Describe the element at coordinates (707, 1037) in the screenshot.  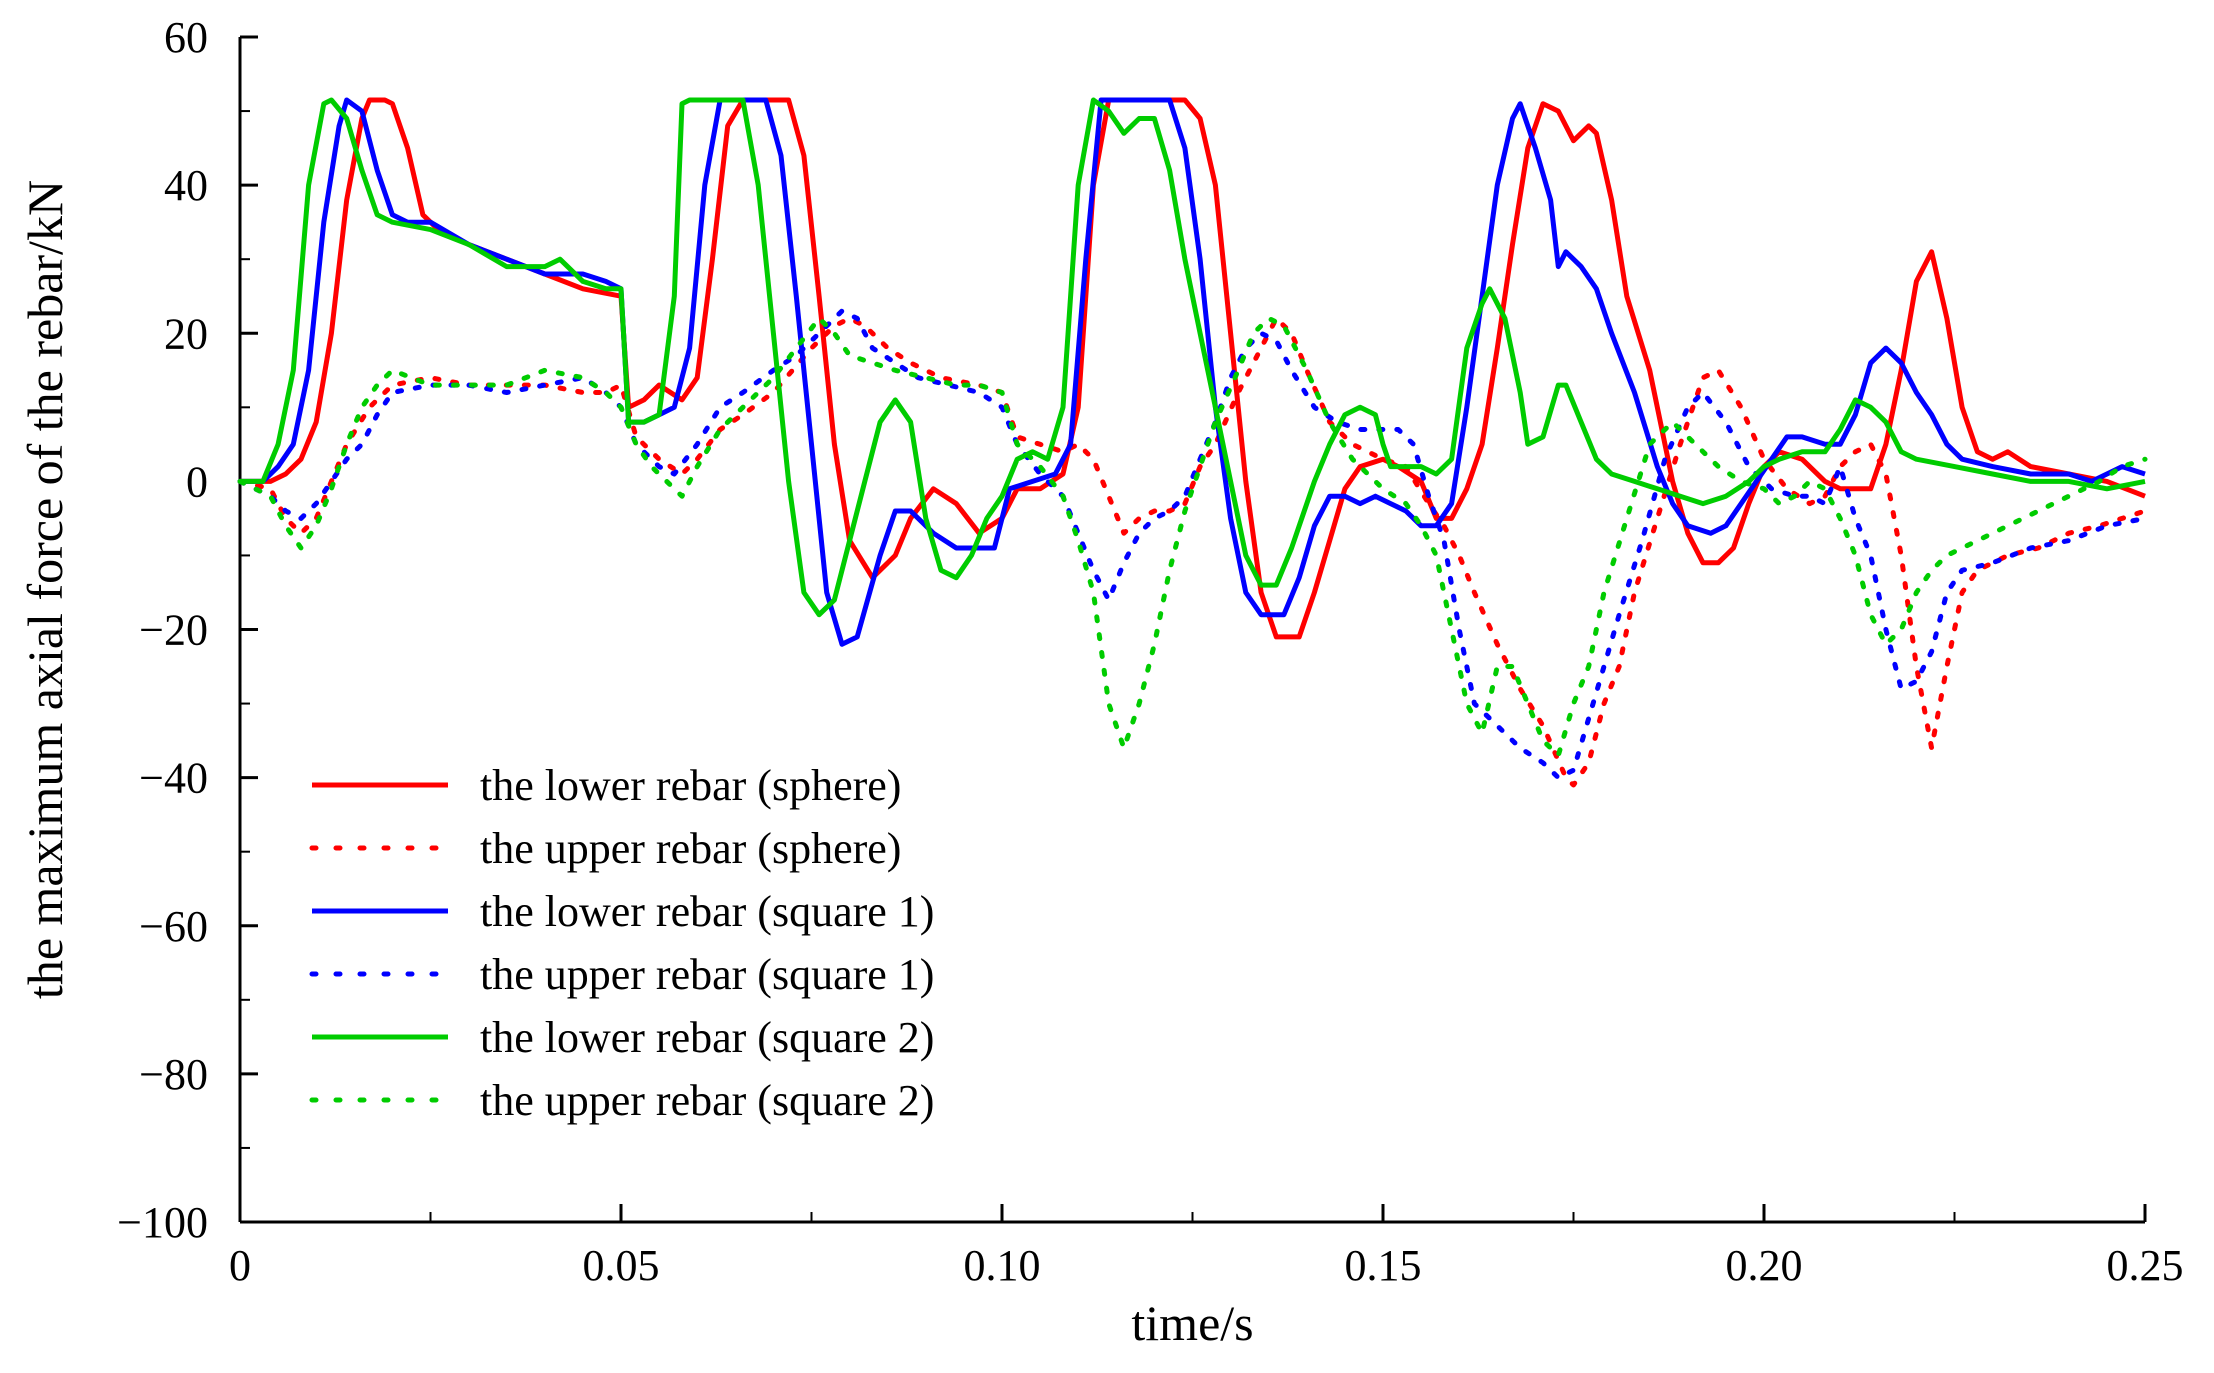
I see `legend-label: the lower rebar (square 2)` at that location.